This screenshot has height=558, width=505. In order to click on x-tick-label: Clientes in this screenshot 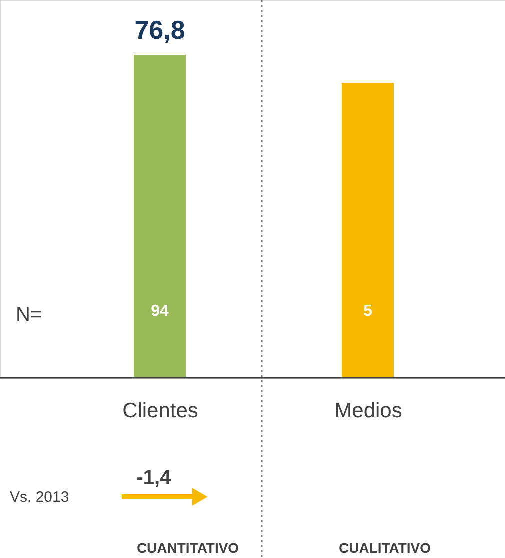, I will do `click(160, 411)`.